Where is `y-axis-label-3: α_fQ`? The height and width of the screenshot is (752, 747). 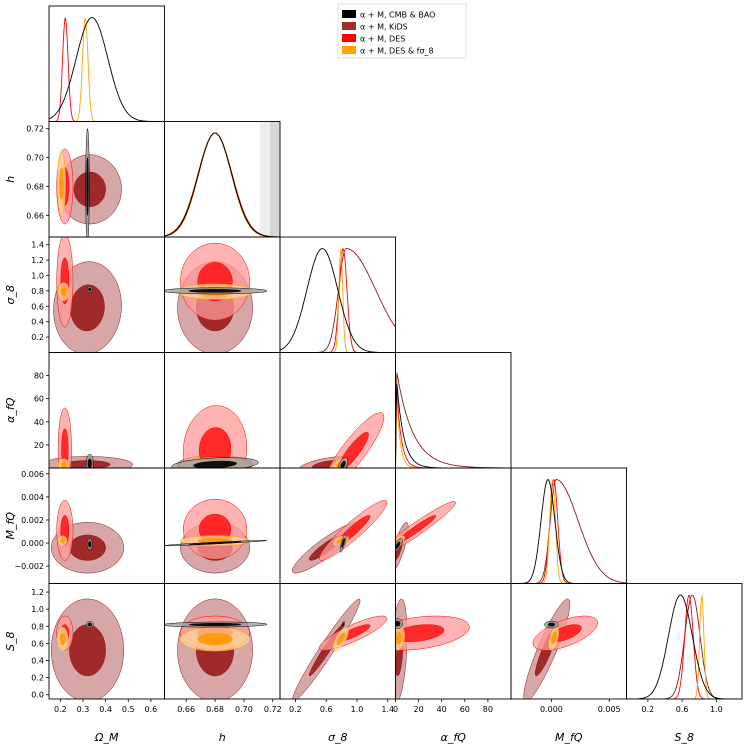 y-axis-label-3: α_fQ is located at coordinates (10, 410).